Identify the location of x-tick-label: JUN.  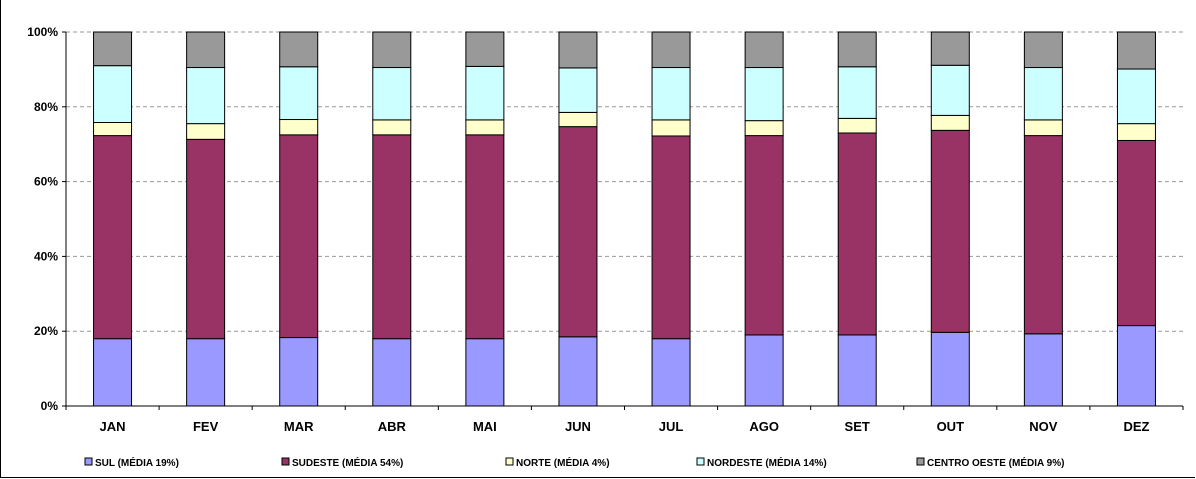
(578, 426).